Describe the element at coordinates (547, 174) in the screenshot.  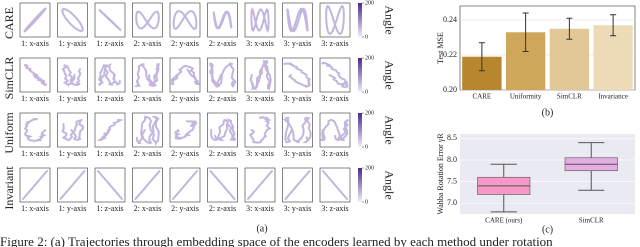
I see `plot-area` at that location.